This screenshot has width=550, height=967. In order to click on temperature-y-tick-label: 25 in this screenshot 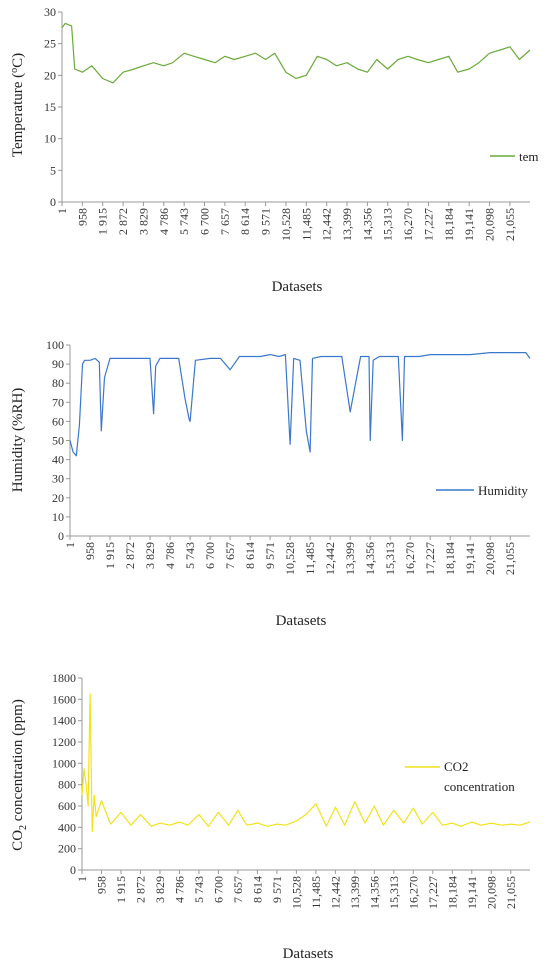, I will do `click(50, 44)`.